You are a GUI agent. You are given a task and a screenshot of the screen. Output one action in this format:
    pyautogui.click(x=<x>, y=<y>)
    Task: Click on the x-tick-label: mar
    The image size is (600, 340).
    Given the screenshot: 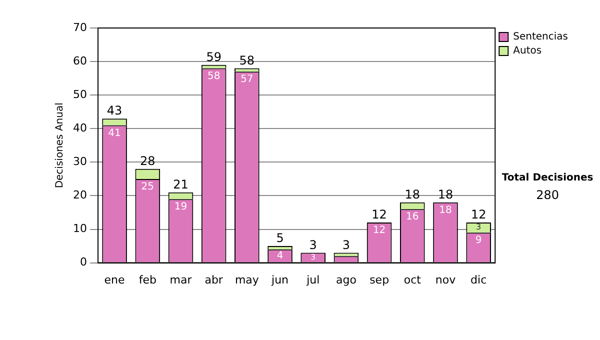 What is the action you would take?
    pyautogui.click(x=181, y=279)
    